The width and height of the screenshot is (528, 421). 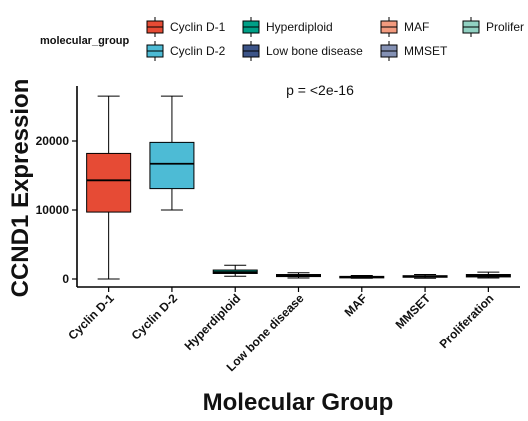 What do you see at coordinates (416, 27) in the screenshot?
I see `legend-label: MAF` at bounding box center [416, 27].